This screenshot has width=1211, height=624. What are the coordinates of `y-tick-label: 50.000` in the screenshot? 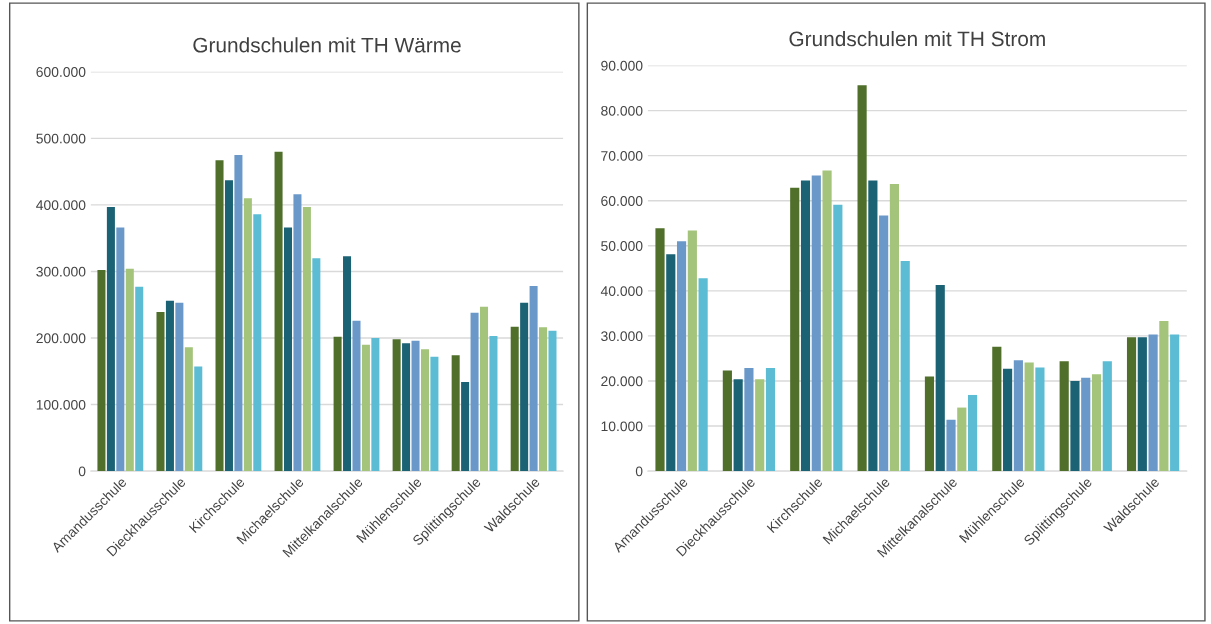 It's located at (622, 246).